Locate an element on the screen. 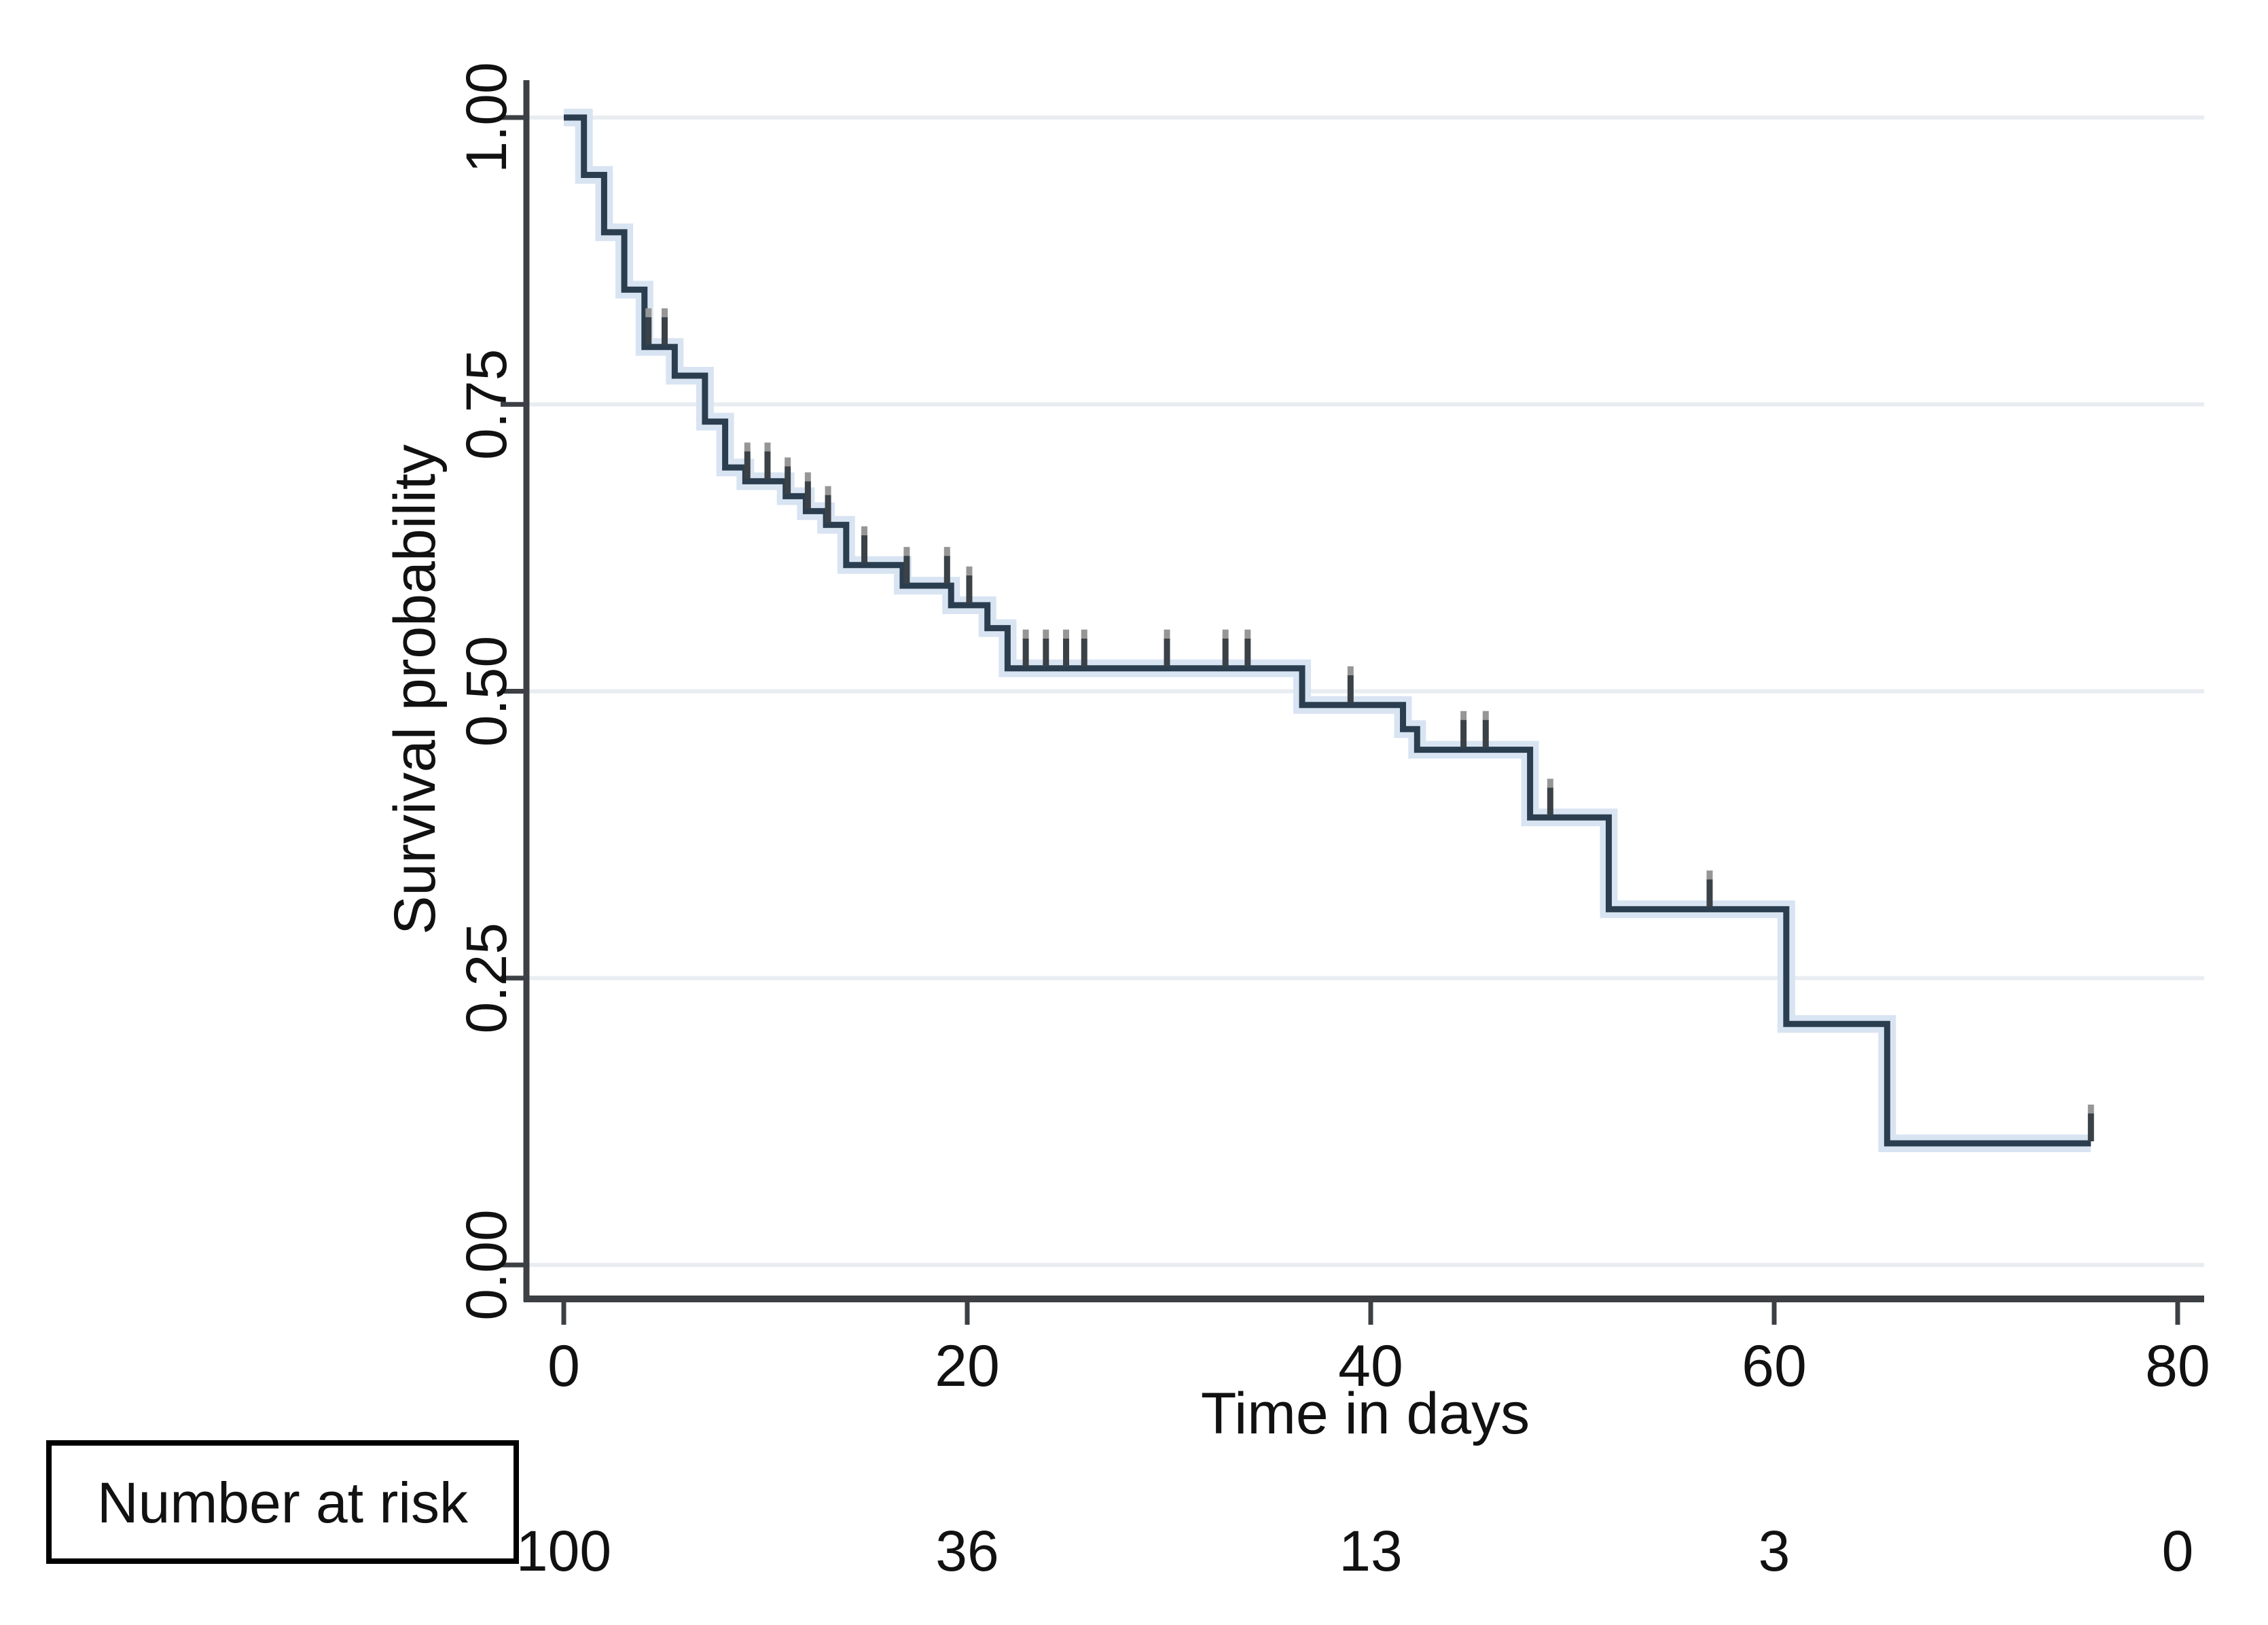 The height and width of the screenshot is (1625, 2268). y-tick-label: 1.00 is located at coordinates (486, 118).